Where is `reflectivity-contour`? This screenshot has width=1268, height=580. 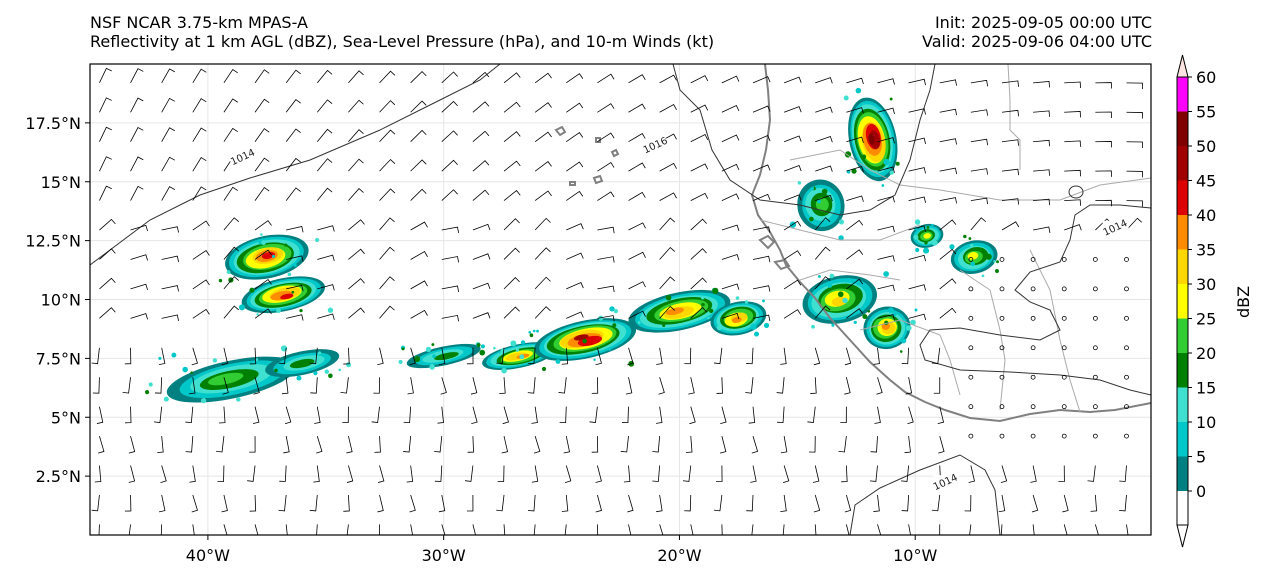
reflectivity-contour is located at coordinates (675, 311).